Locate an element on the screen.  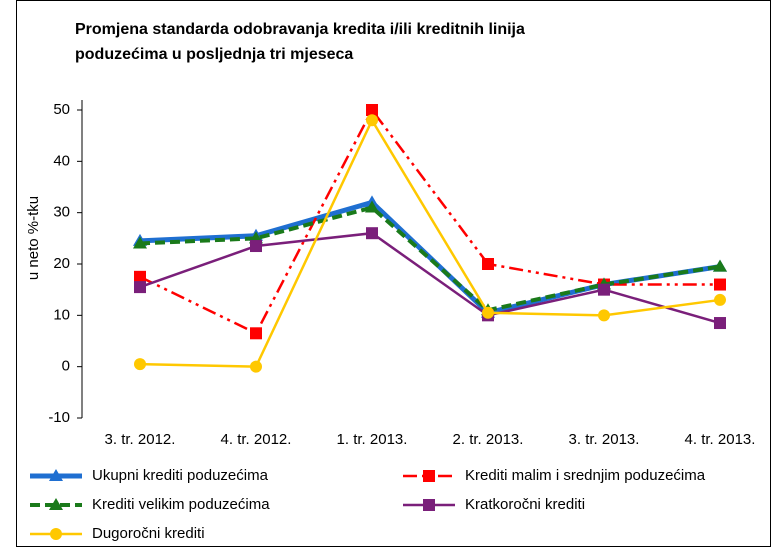
y-tick-label: 50 is located at coordinates (61, 109).